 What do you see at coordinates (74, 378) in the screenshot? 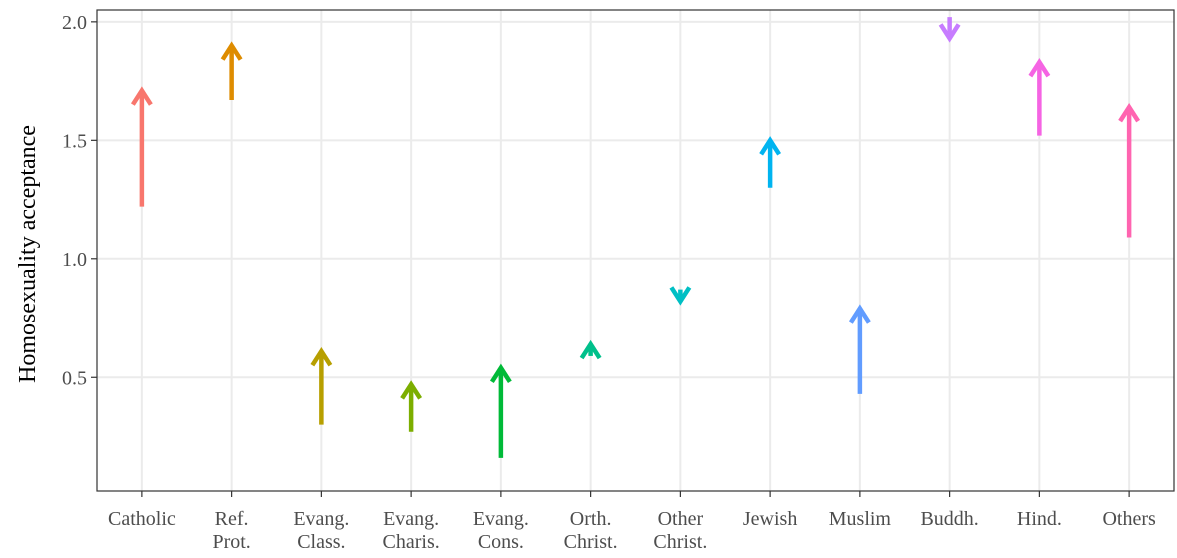
I see `y-tick-label: 0.5` at bounding box center [74, 378].